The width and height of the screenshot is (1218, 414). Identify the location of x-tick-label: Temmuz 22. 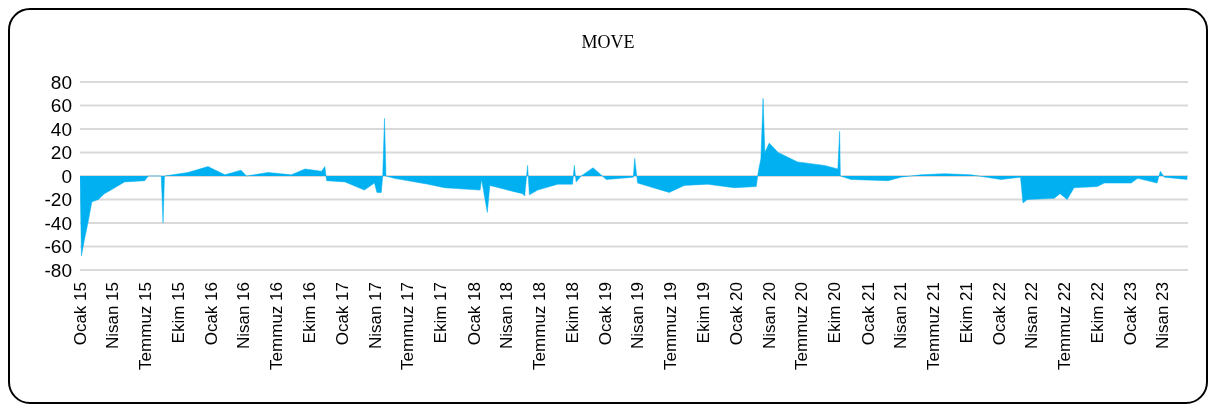
(1064, 326).